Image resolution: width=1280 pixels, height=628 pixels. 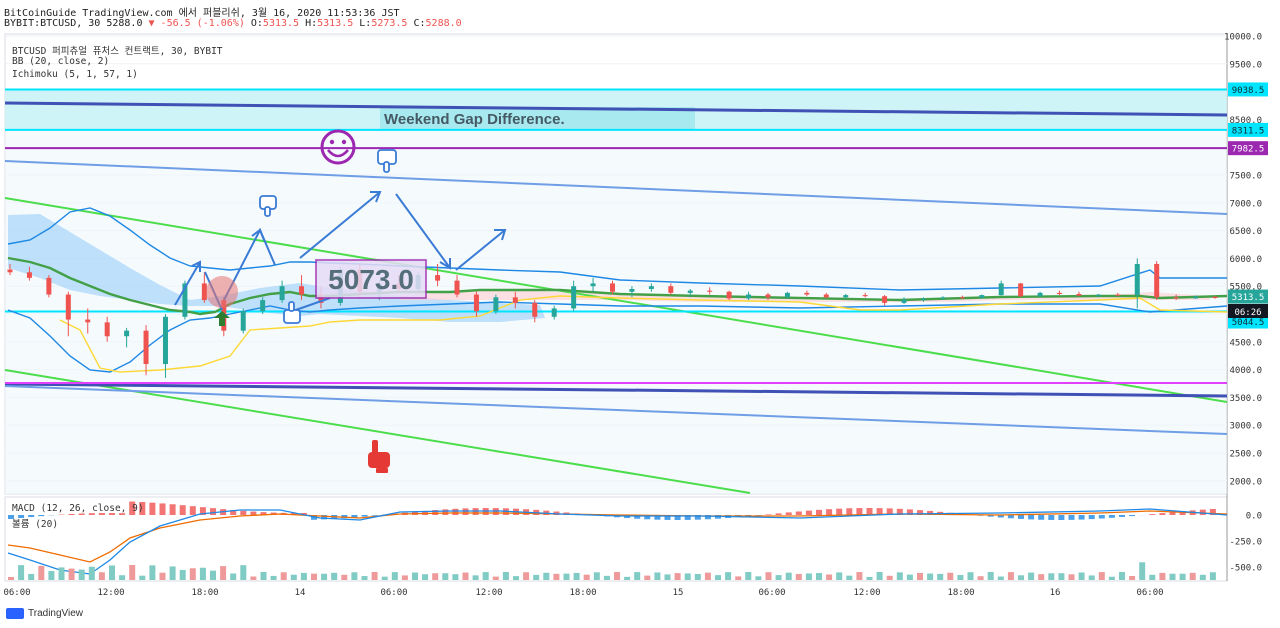 I want to click on x-tick-label: 14, so click(x=300, y=593).